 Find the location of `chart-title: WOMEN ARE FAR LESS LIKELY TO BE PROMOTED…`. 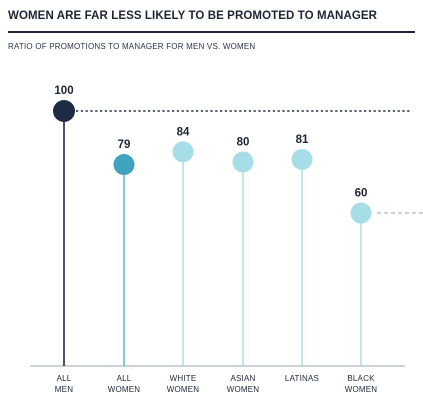

chart-title: WOMEN ARE FAR LESS LIKELY TO BE PROMOTED… is located at coordinates (193, 16).